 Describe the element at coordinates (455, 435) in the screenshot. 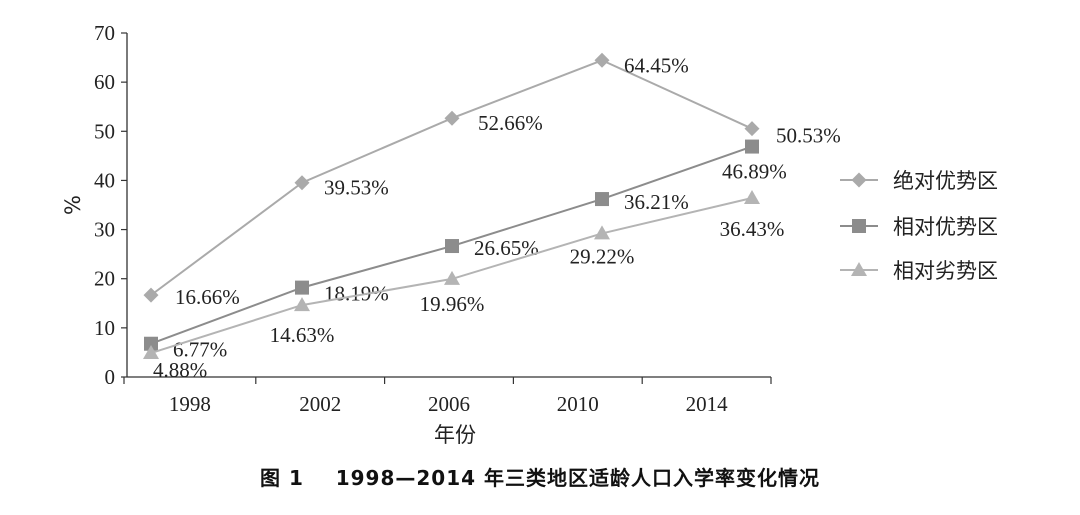

I see `x-axis-title: 年份` at that location.